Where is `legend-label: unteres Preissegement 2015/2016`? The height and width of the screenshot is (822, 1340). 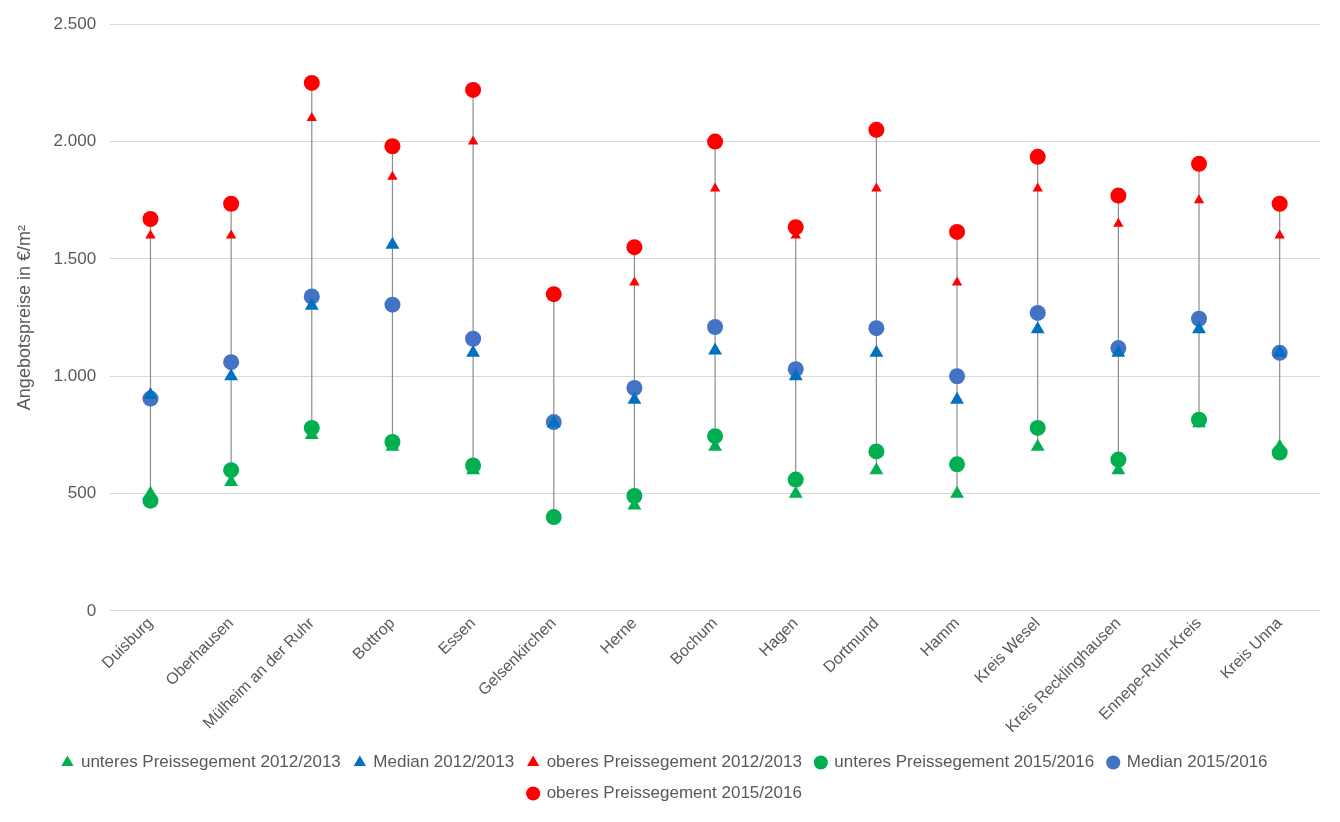 legend-label: unteres Preissegement 2015/2016 is located at coordinates (964, 762).